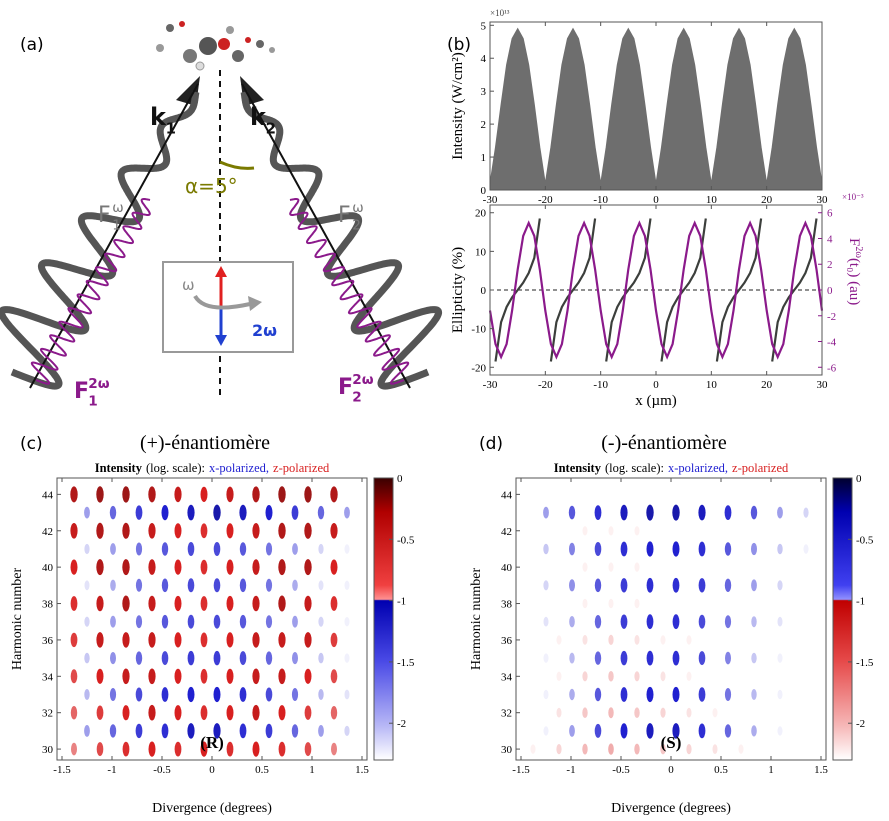 This screenshot has height=821, width=889. Describe the element at coordinates (222, 302) in the screenshot. I see `arrow` at that location.